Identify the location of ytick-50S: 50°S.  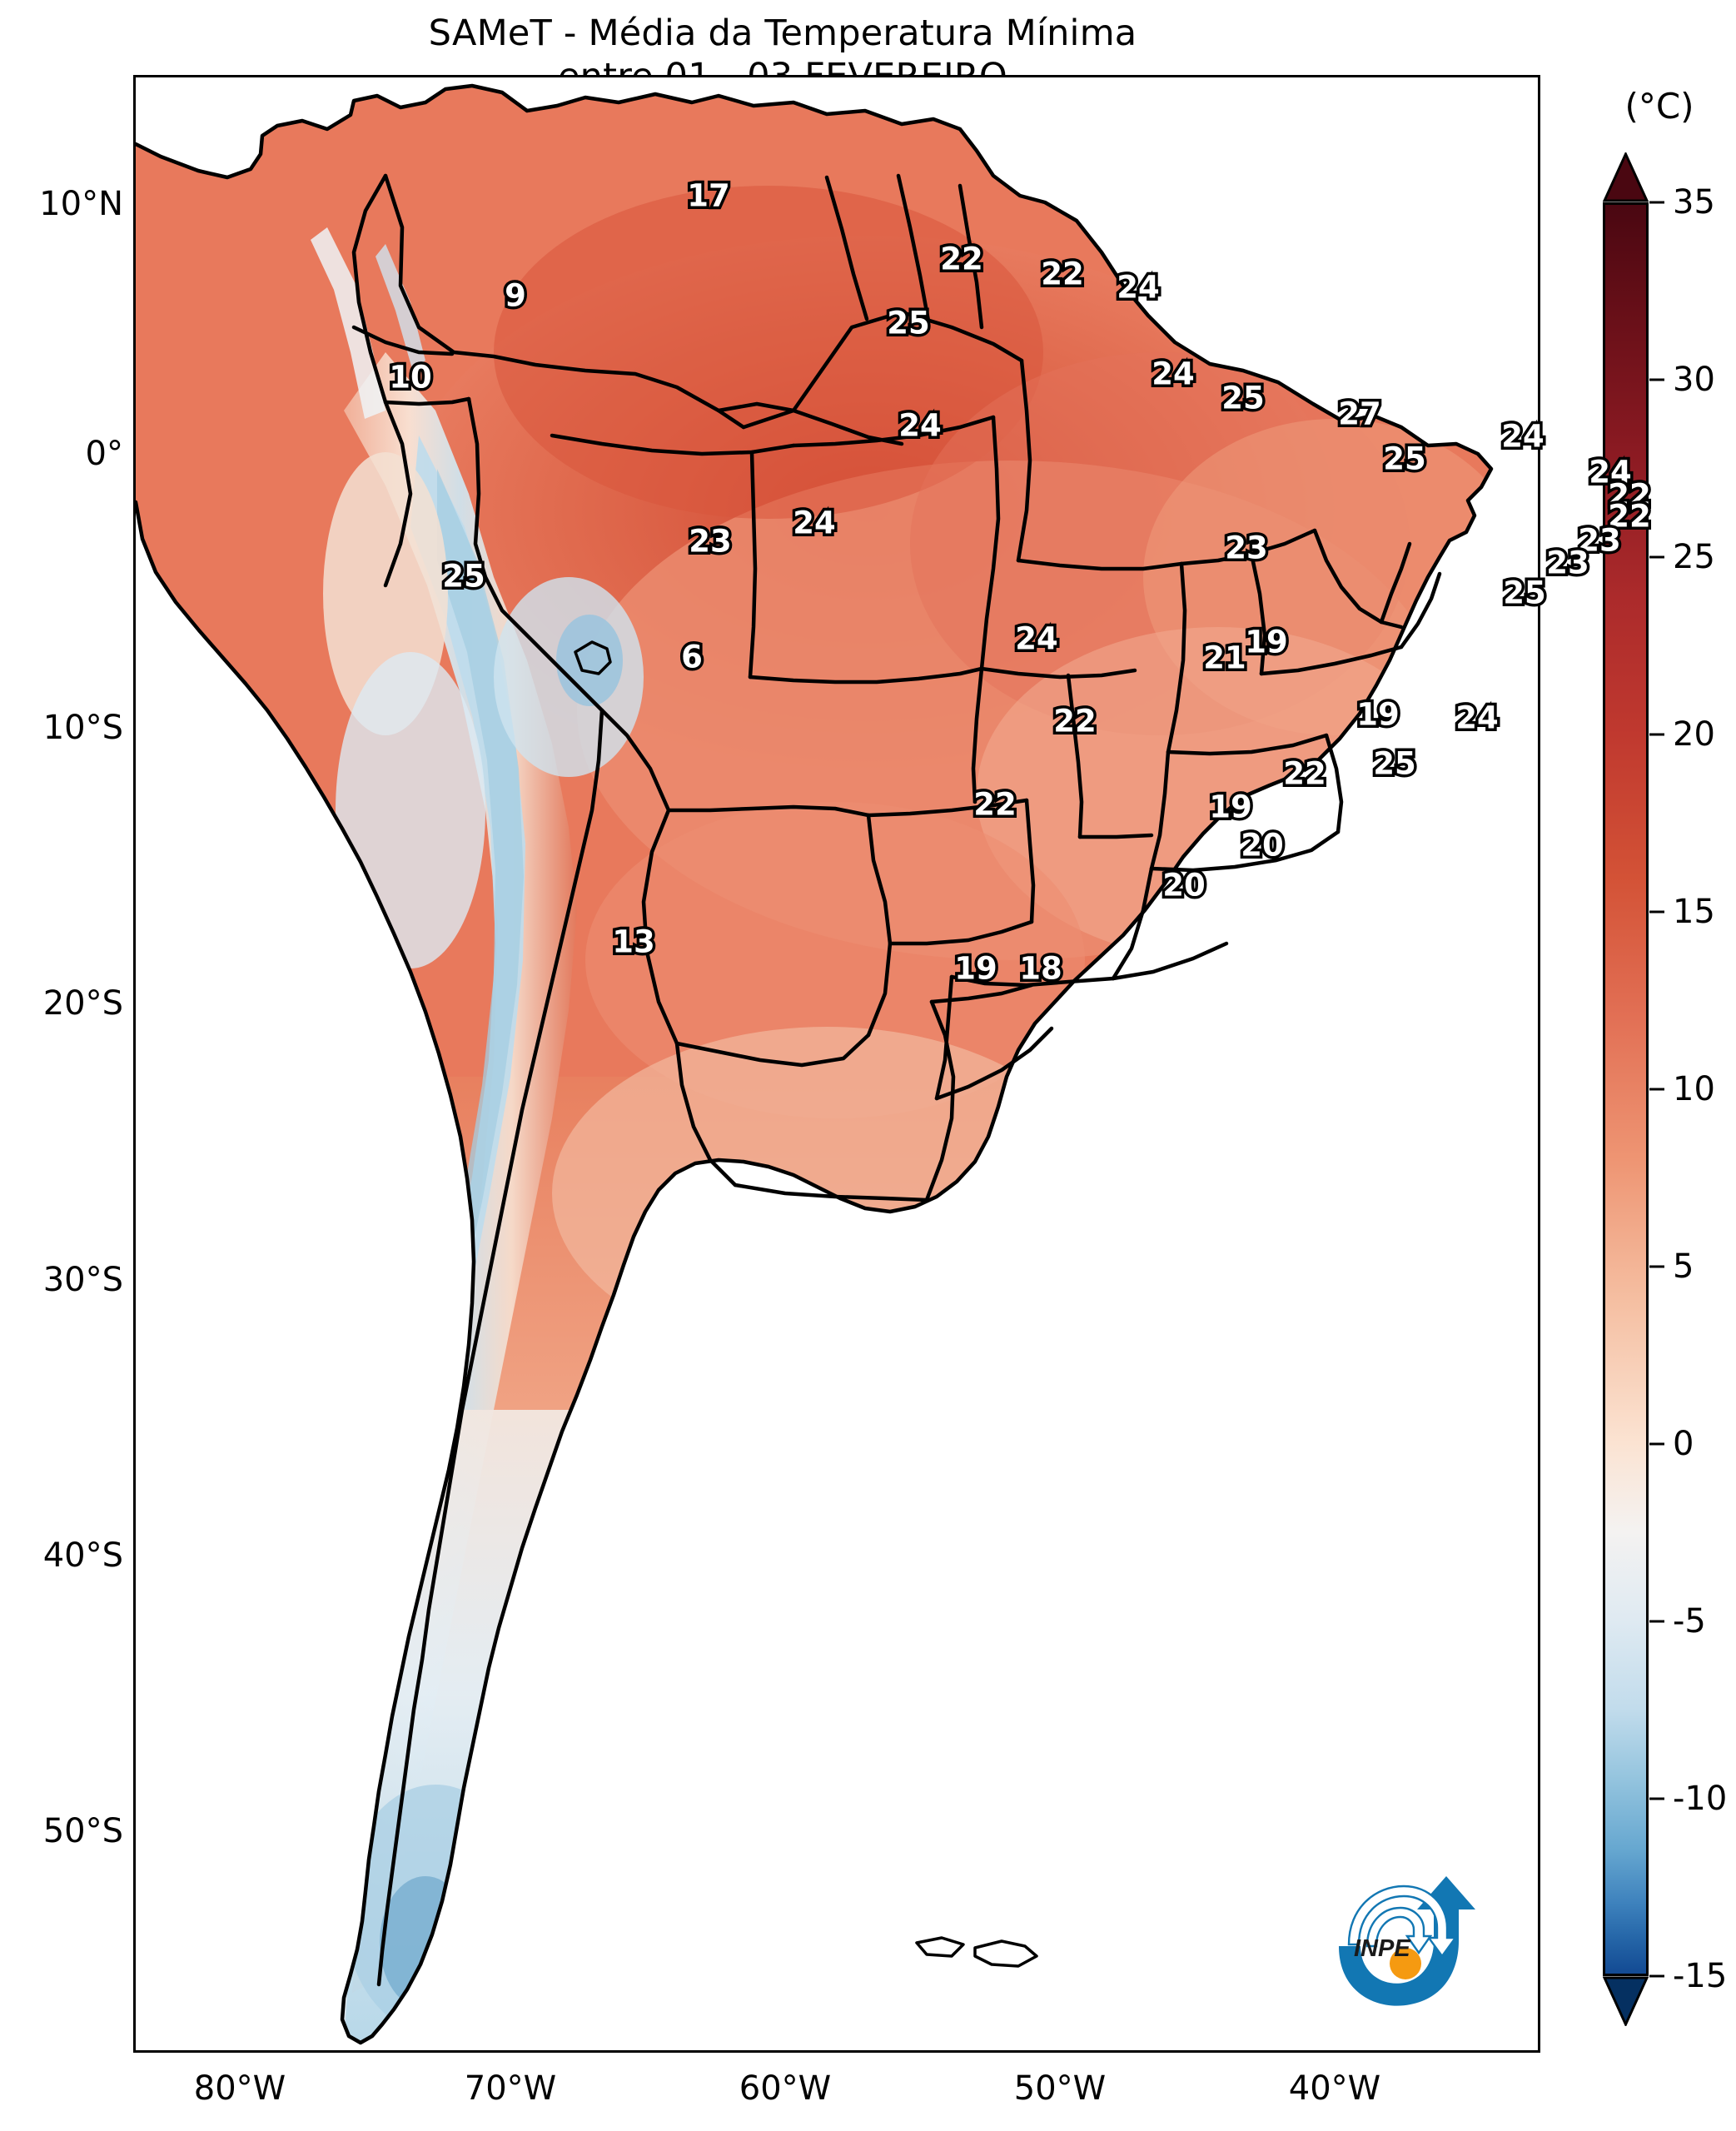
(82, 1831).